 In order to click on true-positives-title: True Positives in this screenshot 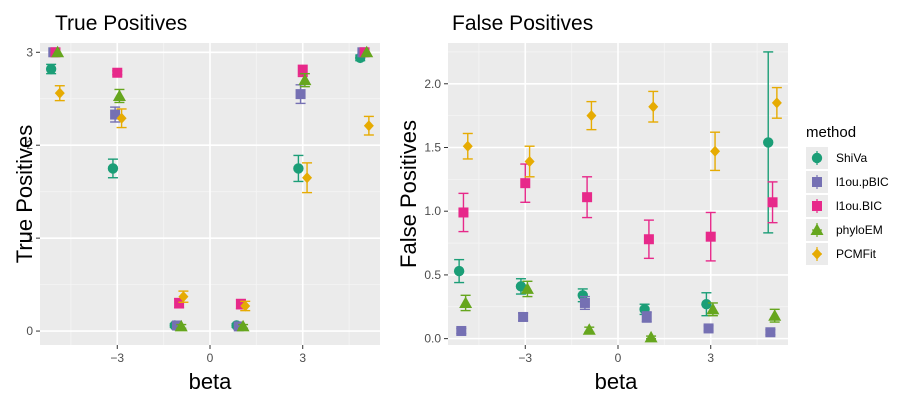, I will do `click(121, 23)`.